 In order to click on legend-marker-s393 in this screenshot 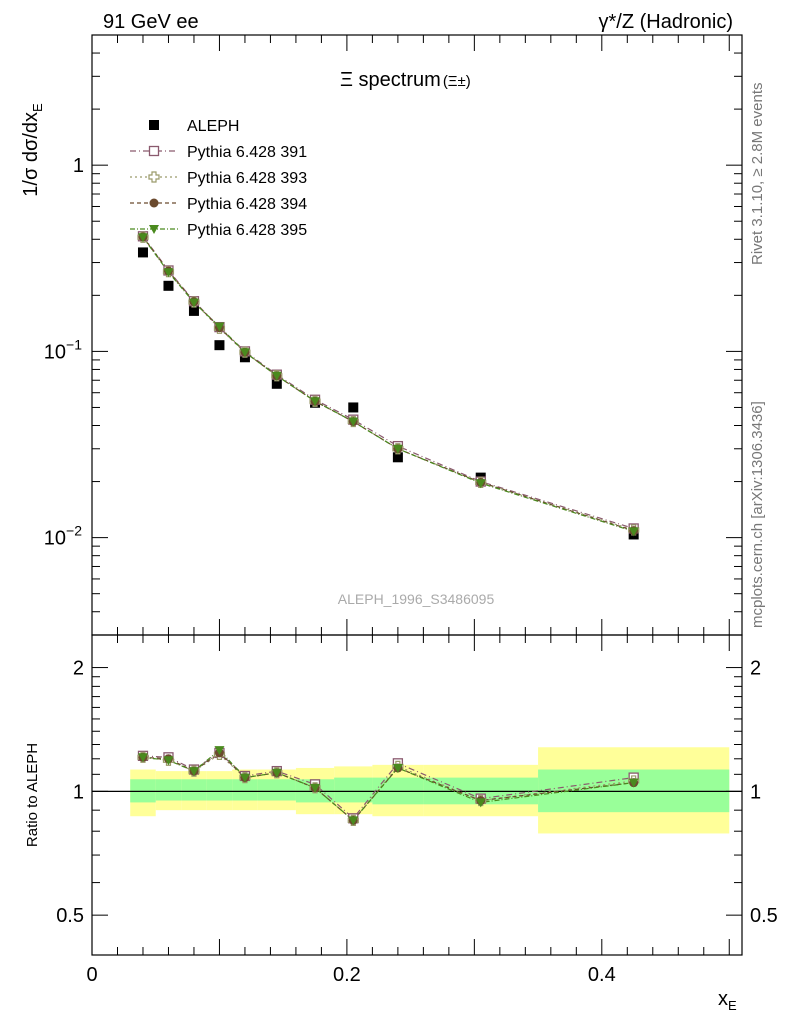, I will do `click(154, 177)`.